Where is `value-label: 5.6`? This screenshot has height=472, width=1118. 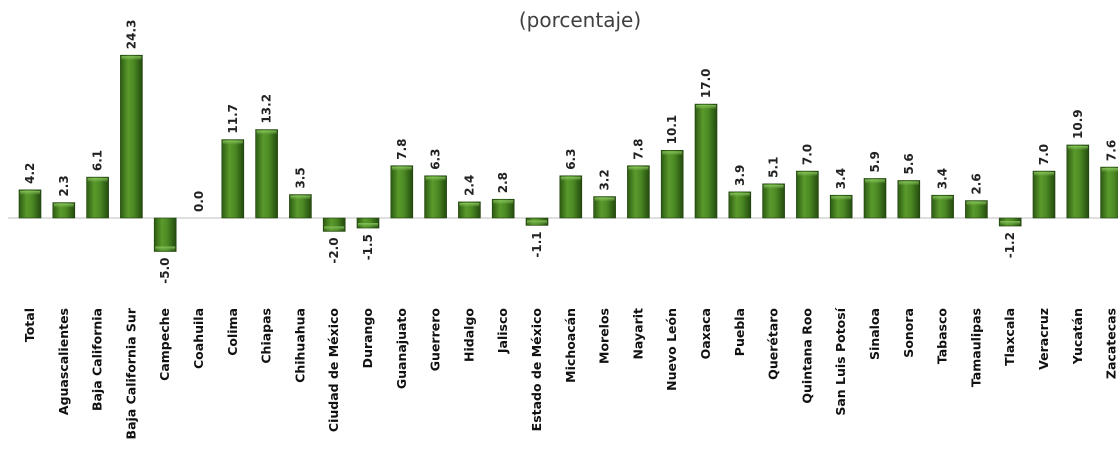
value-label: 5.6 is located at coordinates (909, 163).